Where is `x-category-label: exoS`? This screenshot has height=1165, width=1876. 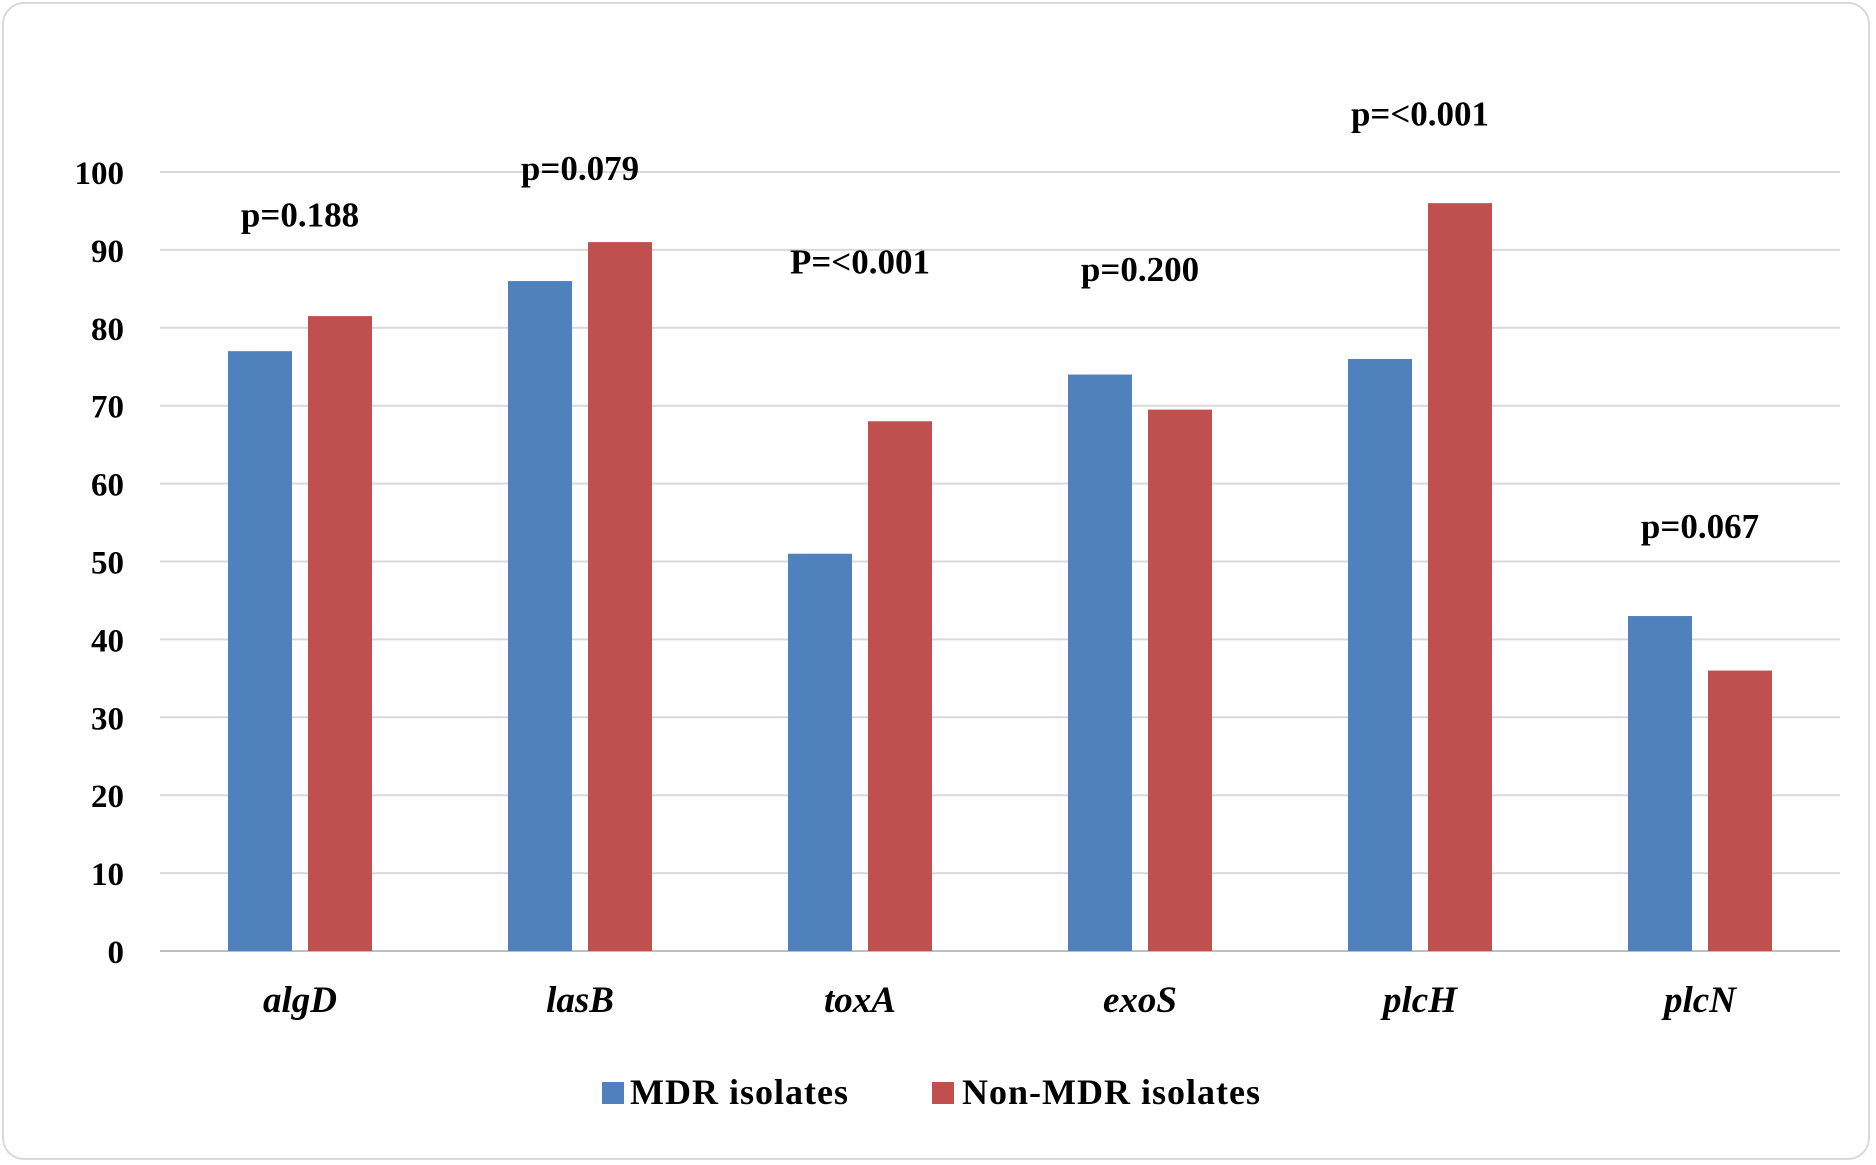
x-category-label: exoS is located at coordinates (1140, 1000).